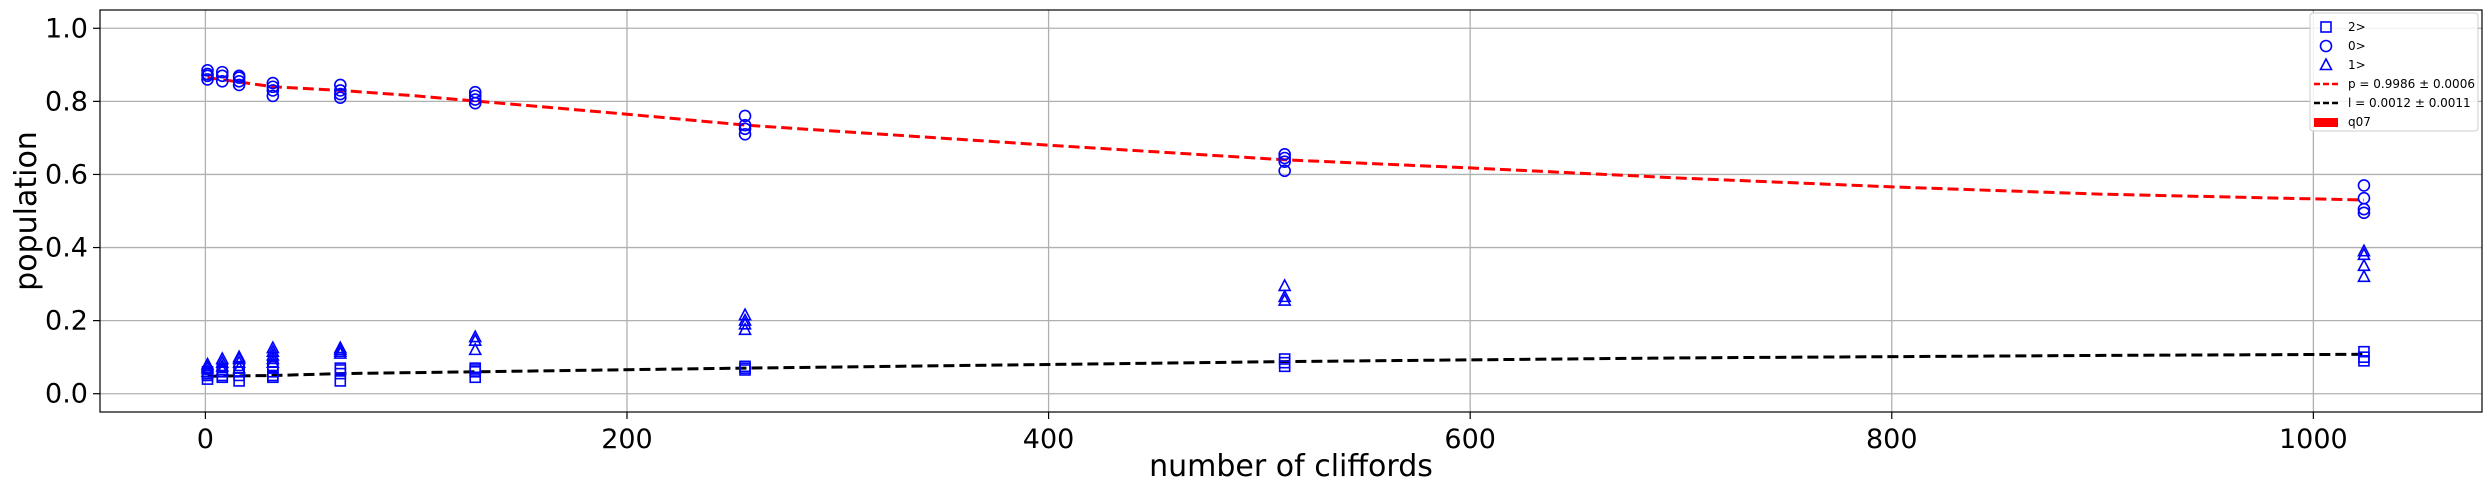  Describe the element at coordinates (2326, 64) in the screenshot. I see `legend-marker-triangle` at that location.